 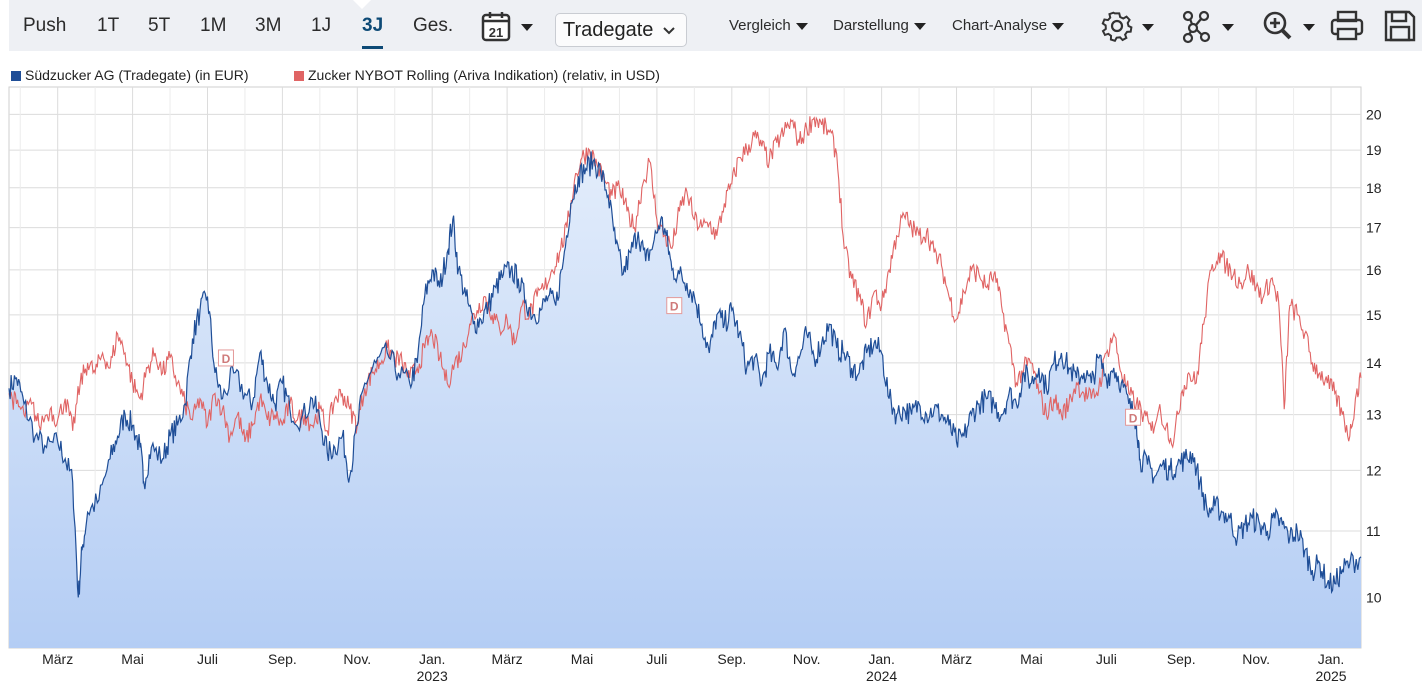 What do you see at coordinates (45, 25) in the screenshot?
I see `range-push: Push` at bounding box center [45, 25].